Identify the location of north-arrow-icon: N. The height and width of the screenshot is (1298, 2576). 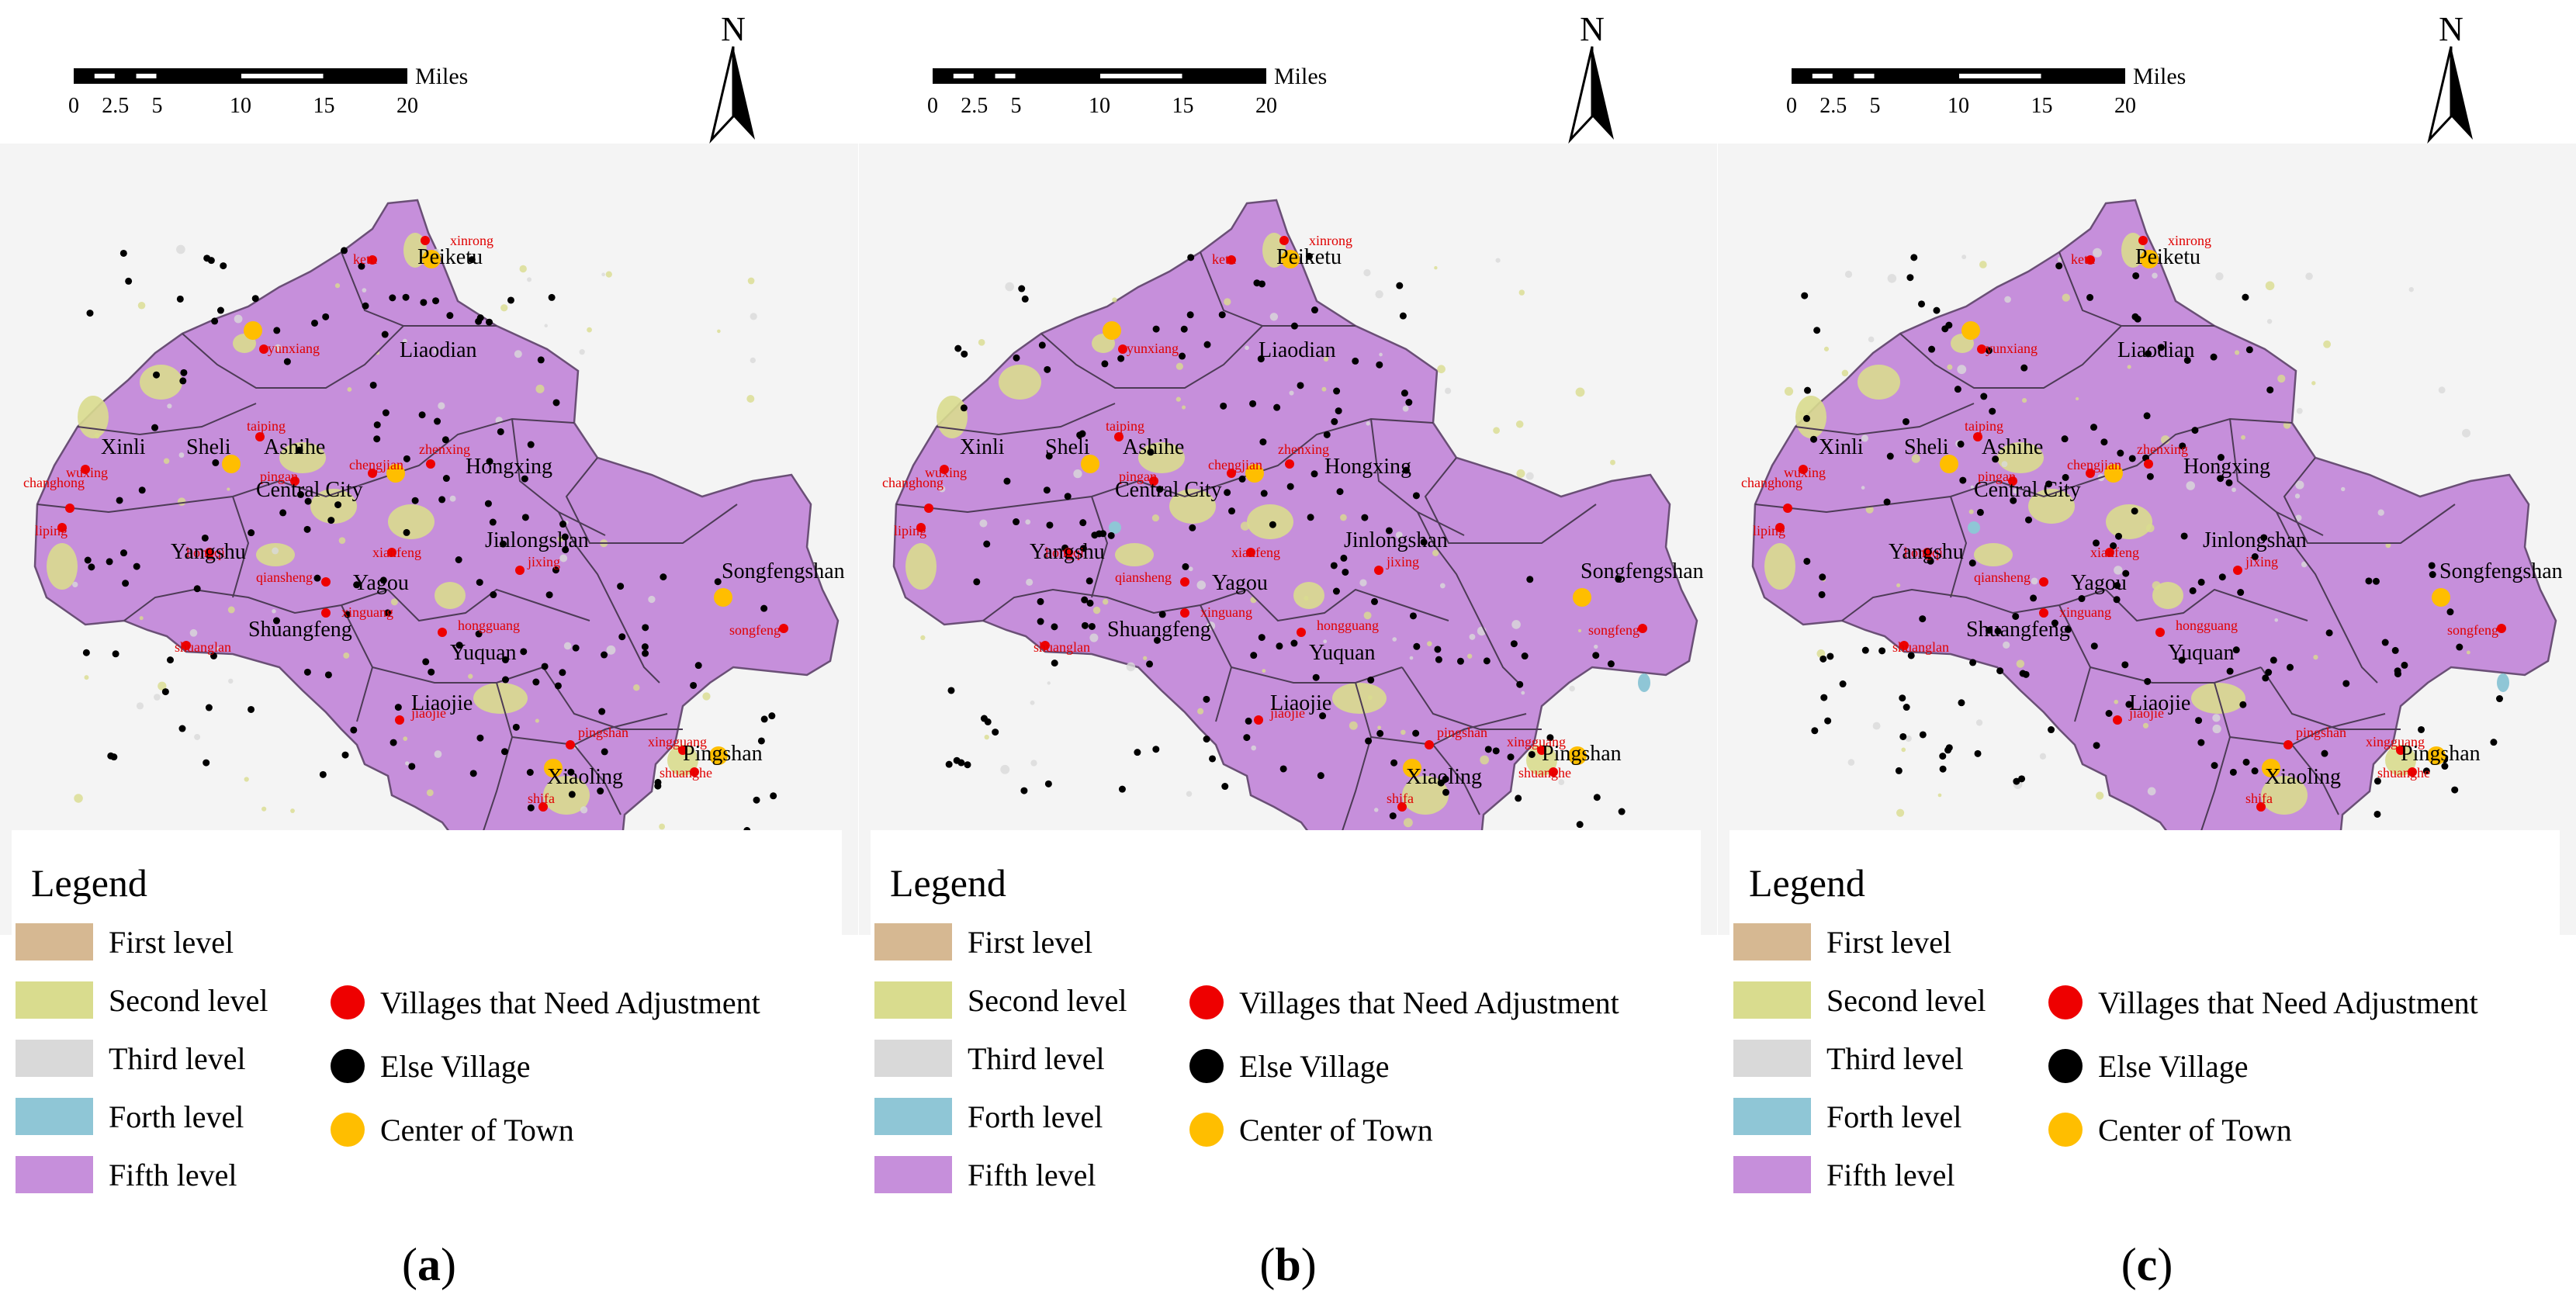
(2450, 77).